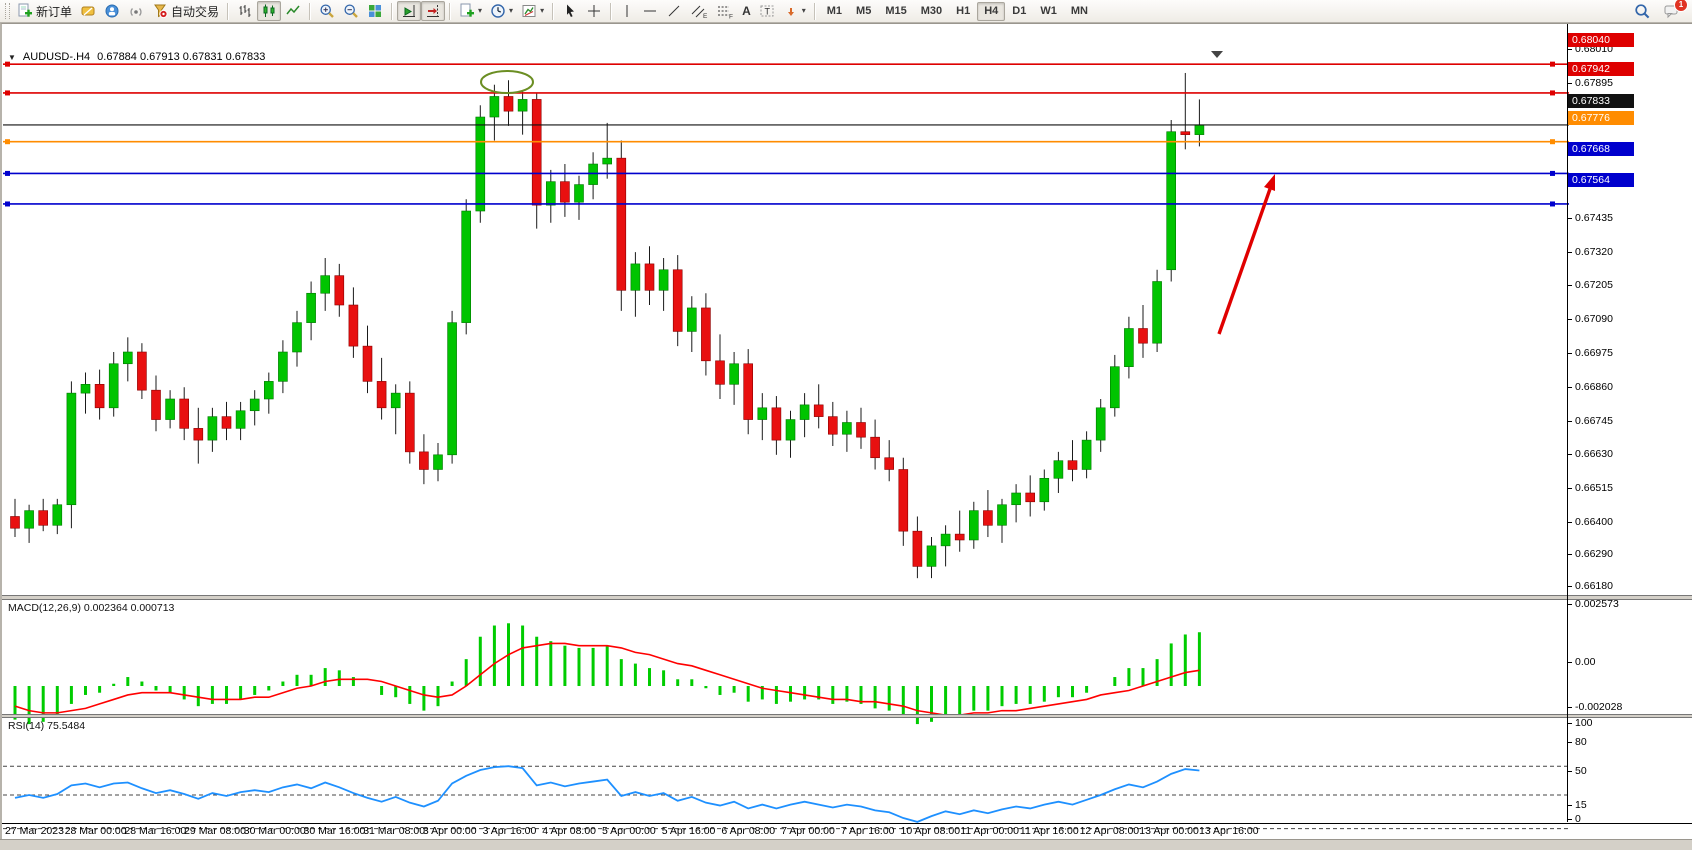 This screenshot has height=850, width=1692. I want to click on timeframe-h1: H1, so click(963, 11).